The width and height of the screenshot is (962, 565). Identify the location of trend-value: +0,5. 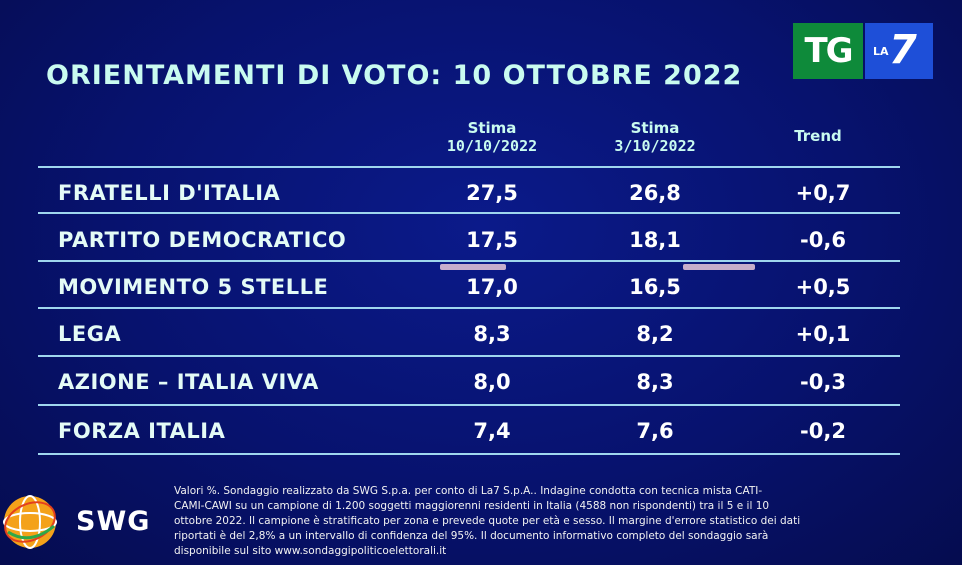
(823, 287).